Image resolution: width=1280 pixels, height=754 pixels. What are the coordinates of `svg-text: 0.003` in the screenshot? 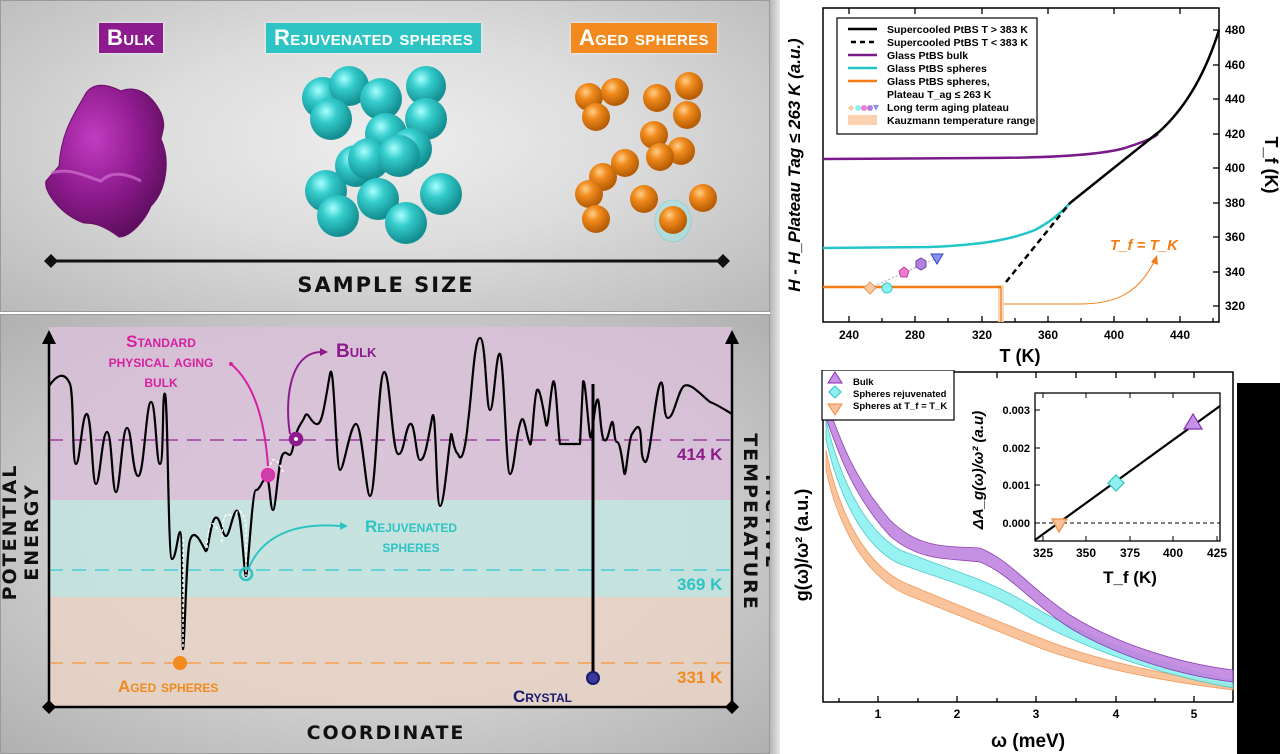 It's located at (1016, 411).